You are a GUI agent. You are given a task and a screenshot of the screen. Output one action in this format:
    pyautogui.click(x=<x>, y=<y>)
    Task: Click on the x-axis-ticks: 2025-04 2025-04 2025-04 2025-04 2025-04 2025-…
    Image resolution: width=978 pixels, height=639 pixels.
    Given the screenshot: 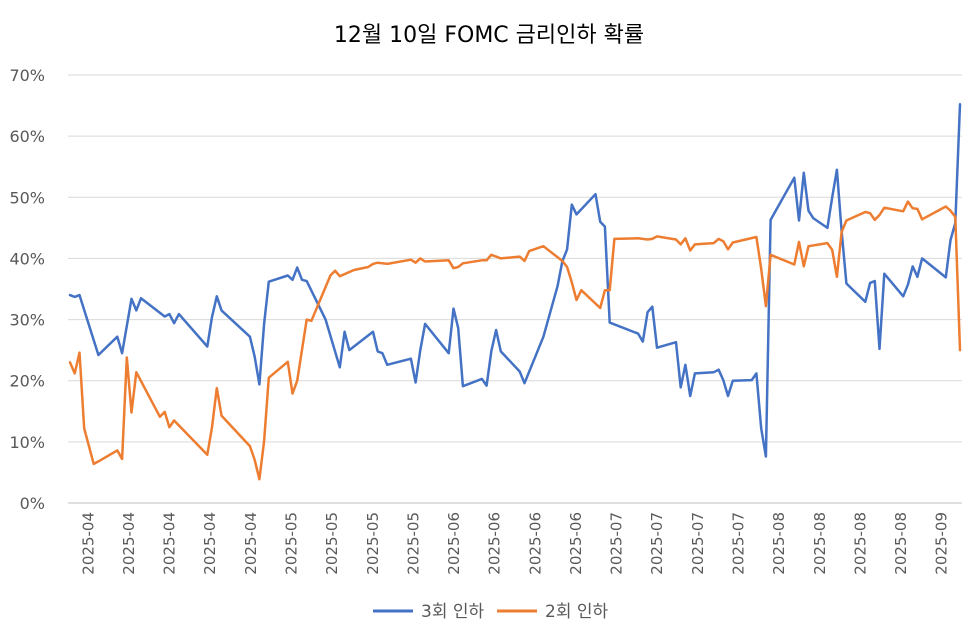 What is the action you would take?
    pyautogui.click(x=514, y=543)
    